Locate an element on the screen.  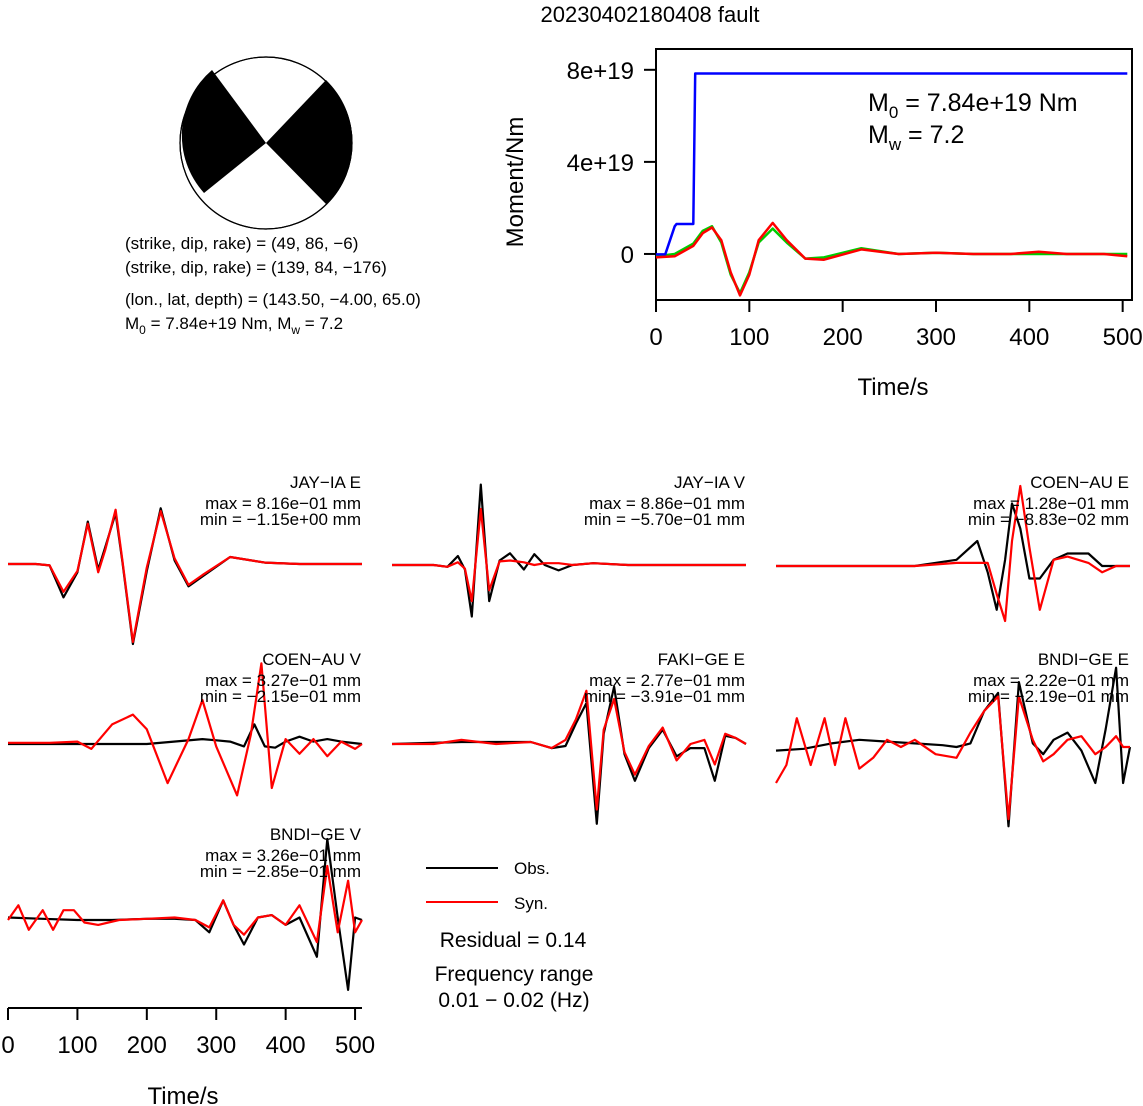
max-amplitude-label: max = 2.77e−01 mm is located at coordinates (667, 680).